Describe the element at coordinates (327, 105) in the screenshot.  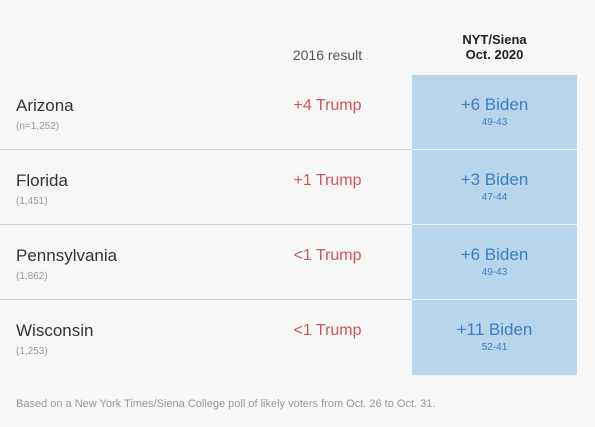
I see `result-2016: +4 Trump` at that location.